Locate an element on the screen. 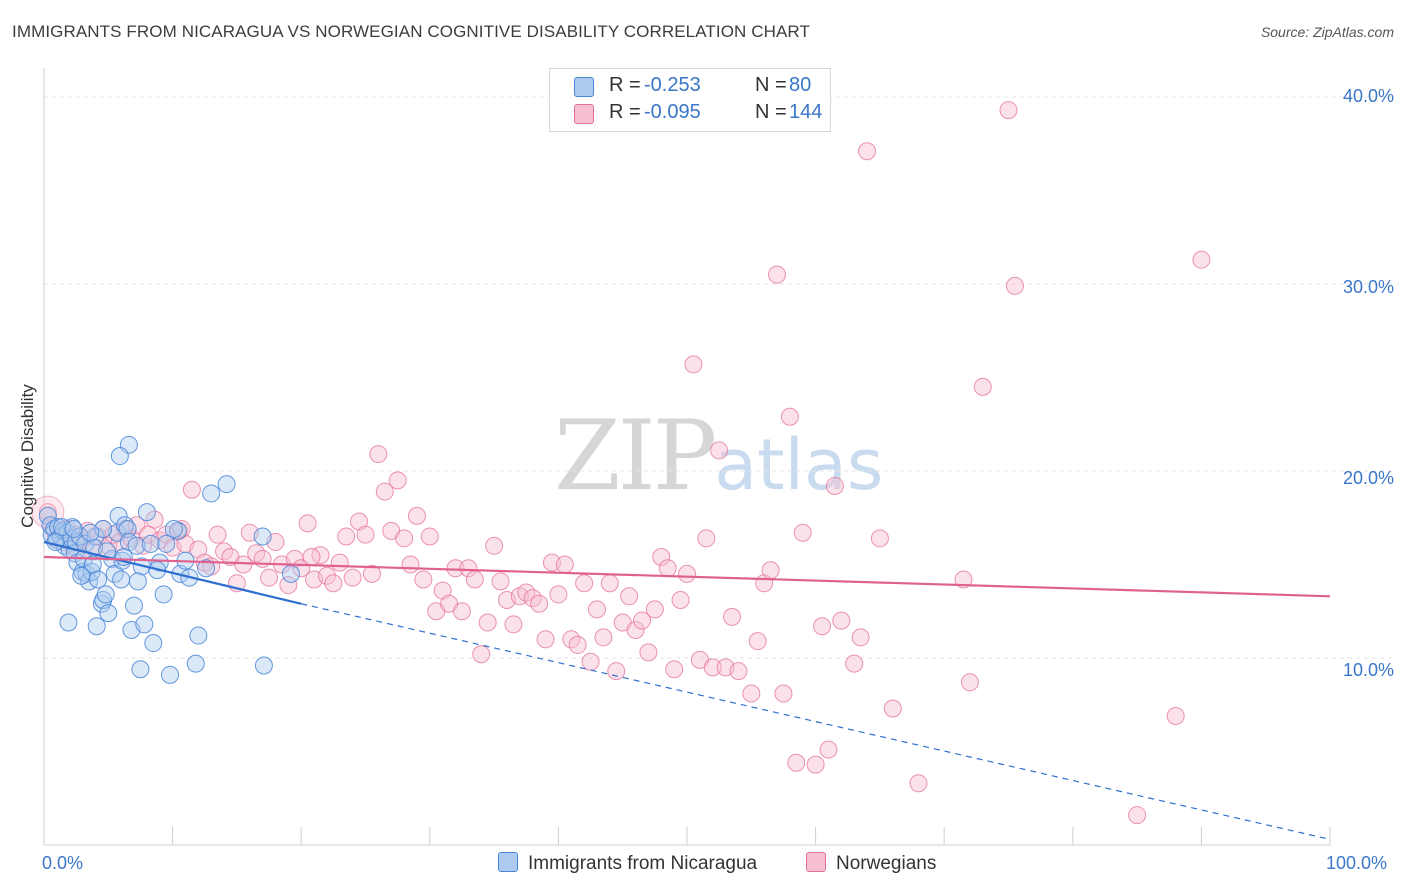  watermark-atlas: atlas is located at coordinates (799, 465).